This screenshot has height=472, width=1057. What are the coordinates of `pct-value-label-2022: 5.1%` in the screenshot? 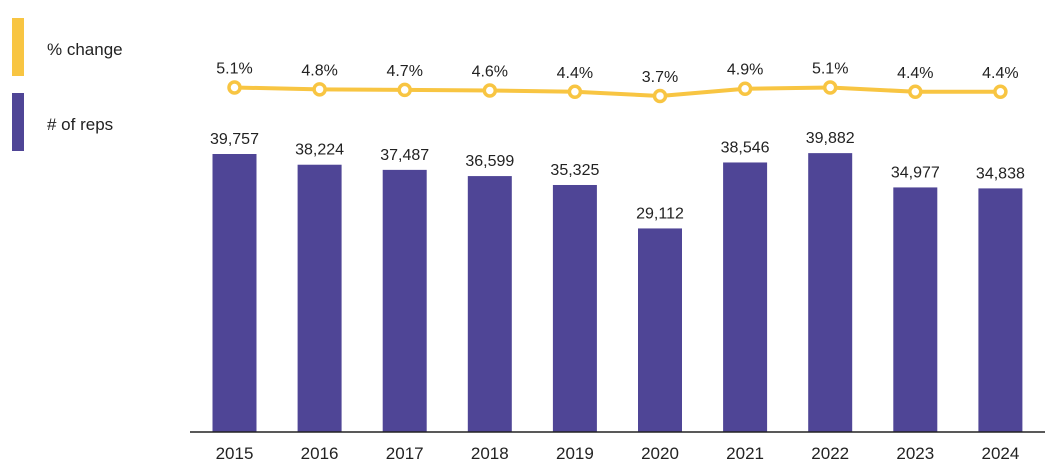 It's located at (830, 69).